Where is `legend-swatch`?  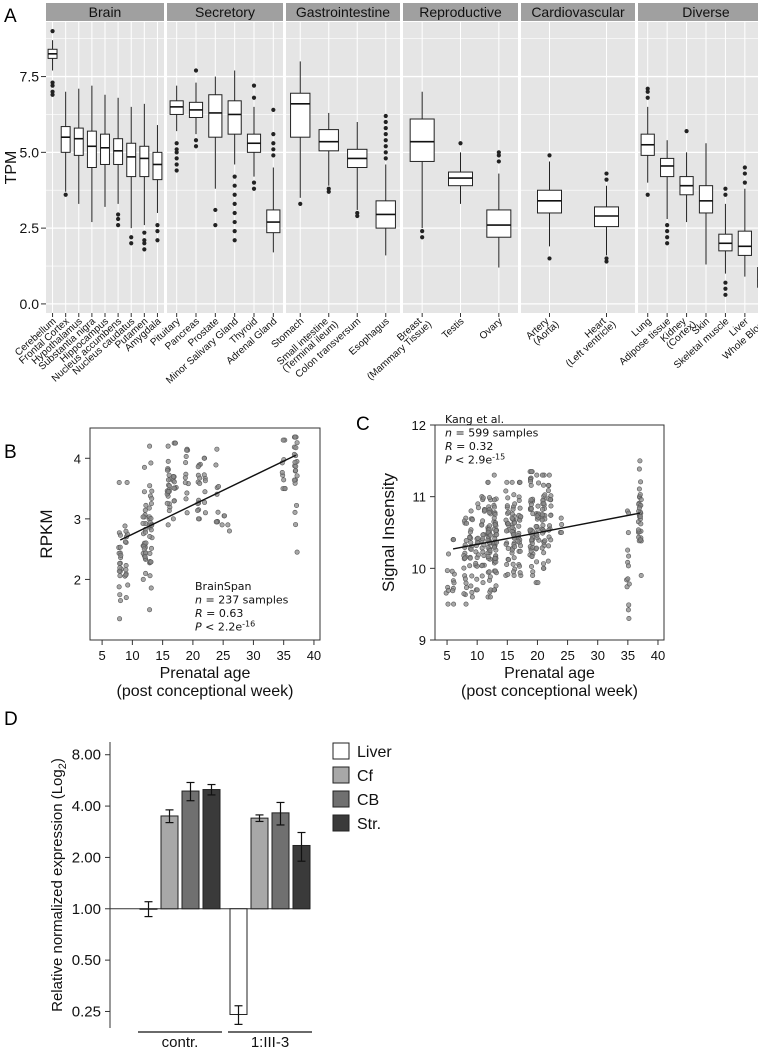
legend-swatch is located at coordinates (341, 751).